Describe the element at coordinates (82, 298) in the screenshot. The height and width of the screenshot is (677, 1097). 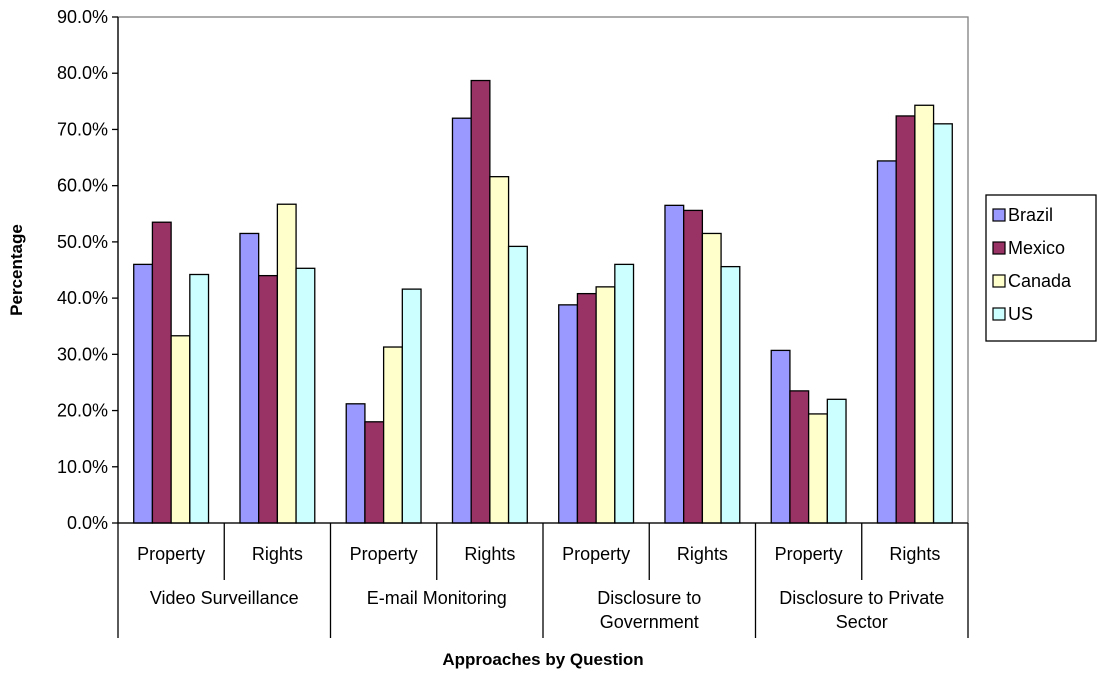
I see `y-tick-label: 40.0%` at that location.